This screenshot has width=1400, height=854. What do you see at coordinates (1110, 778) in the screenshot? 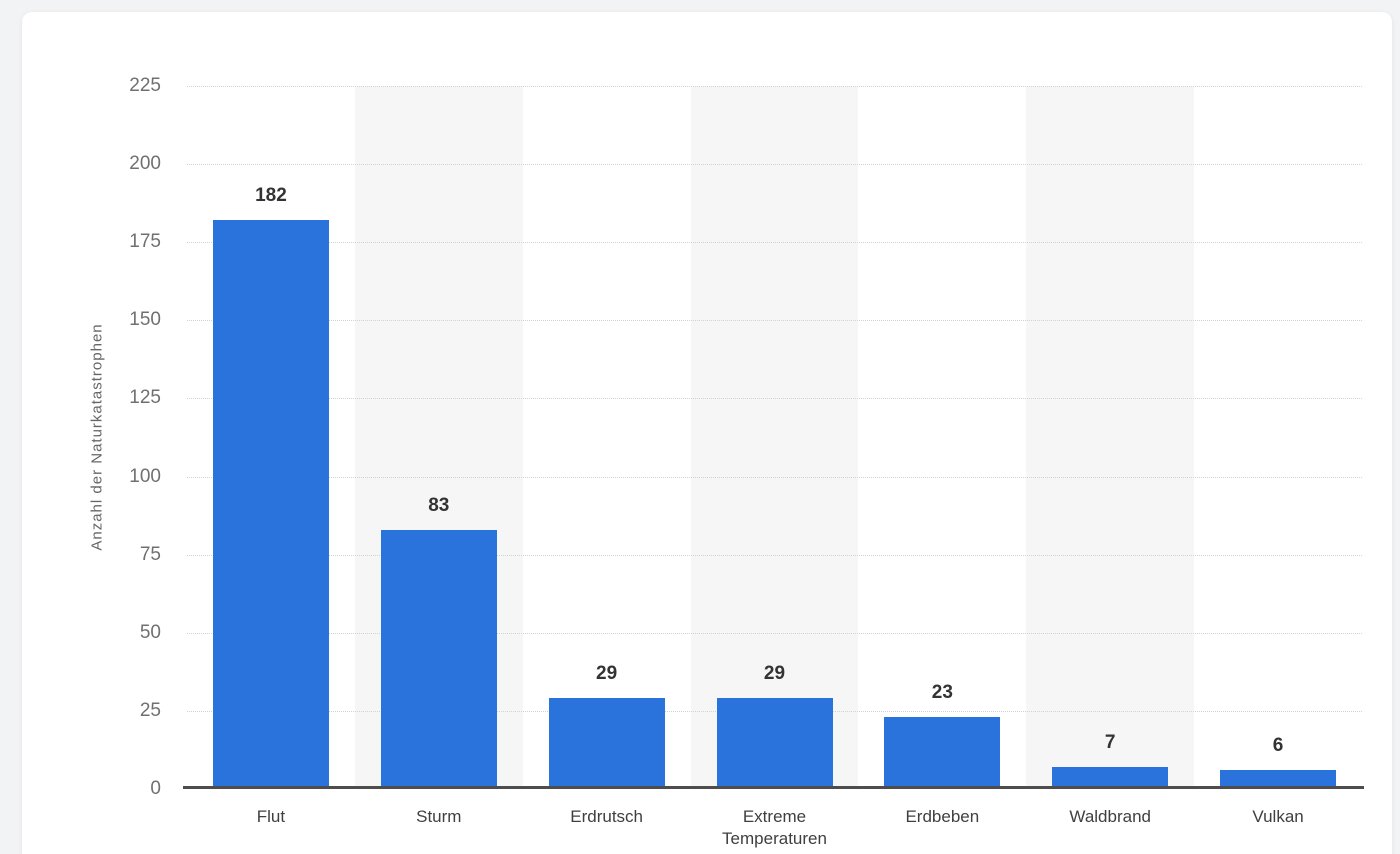
I see `bar-waldbrand` at bounding box center [1110, 778].